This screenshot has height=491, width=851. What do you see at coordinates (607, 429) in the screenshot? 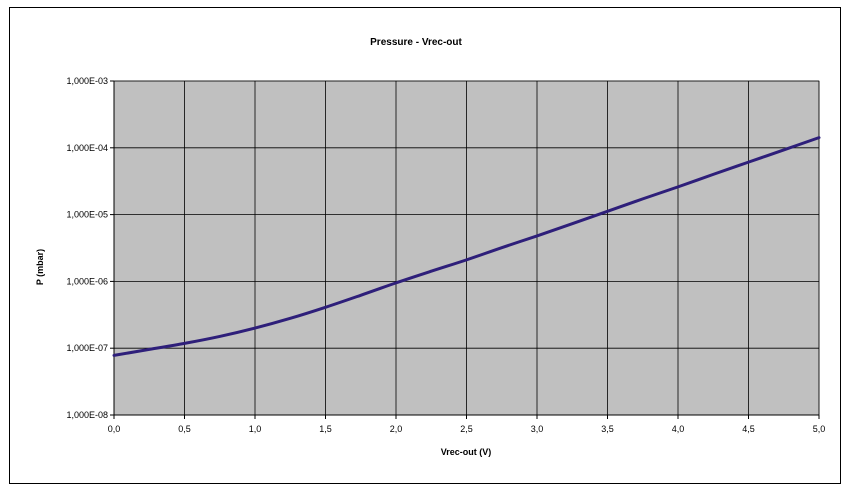
I see `x-tick-label: 3,5` at bounding box center [607, 429].